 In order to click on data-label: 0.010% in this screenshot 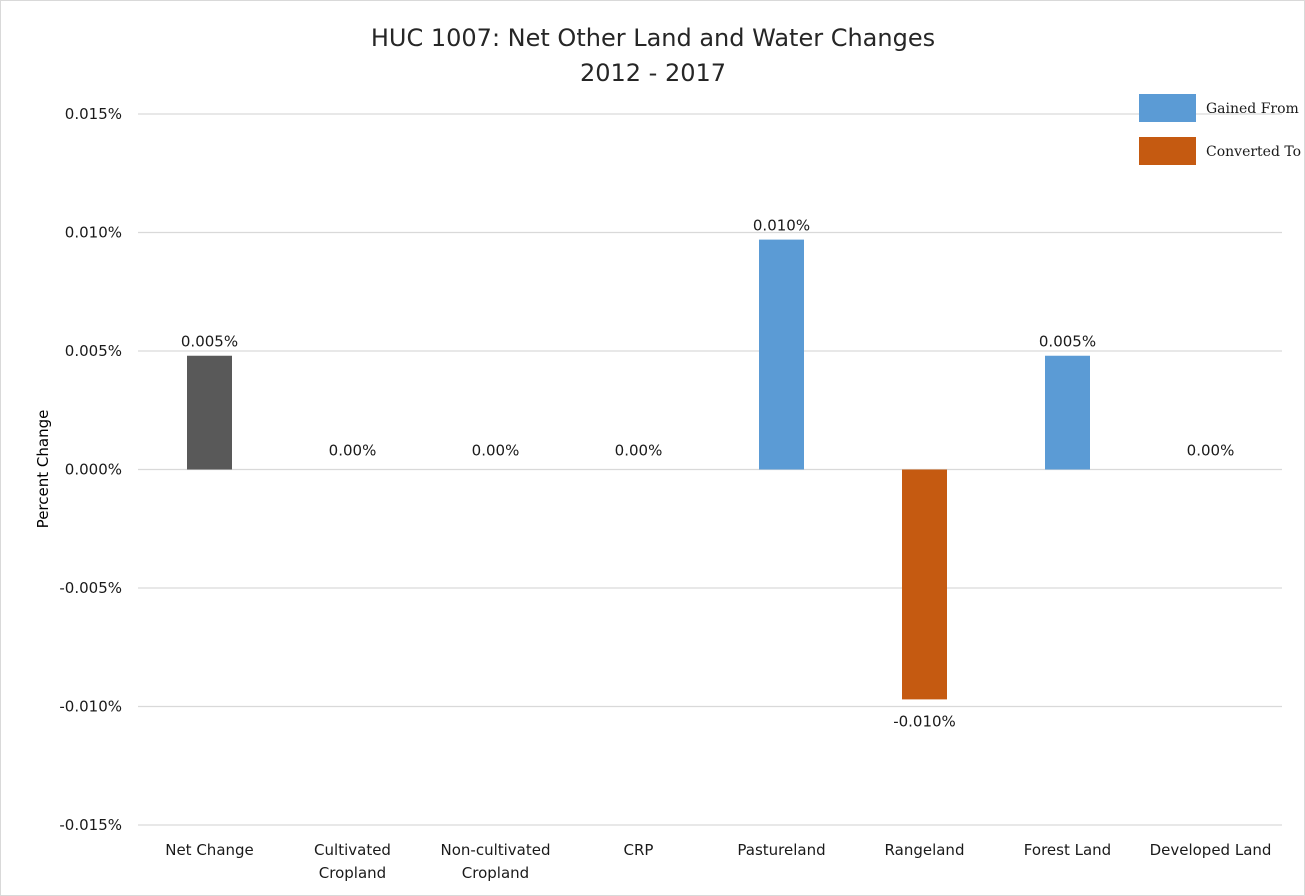, I will do `click(781, 226)`.